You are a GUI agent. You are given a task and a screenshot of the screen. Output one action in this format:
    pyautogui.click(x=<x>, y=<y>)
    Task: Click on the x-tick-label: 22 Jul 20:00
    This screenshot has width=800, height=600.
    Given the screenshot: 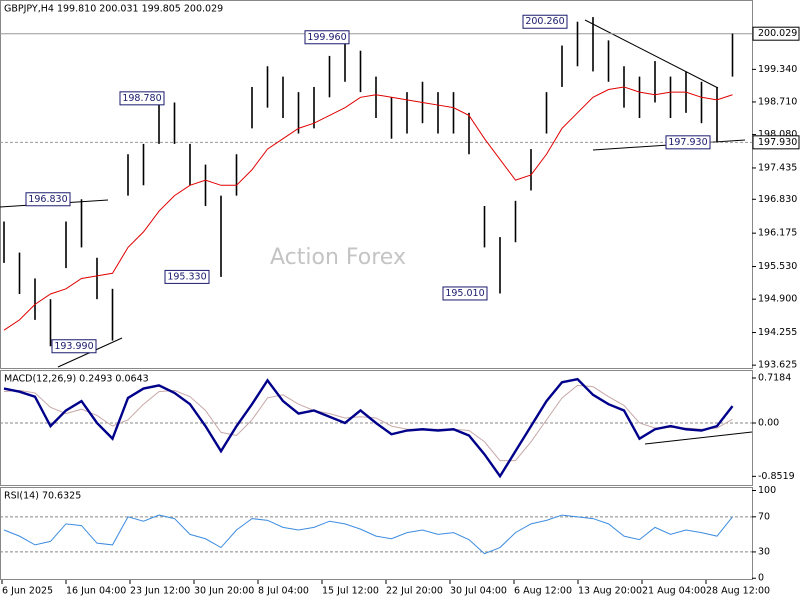 What is the action you would take?
    pyautogui.click(x=414, y=591)
    